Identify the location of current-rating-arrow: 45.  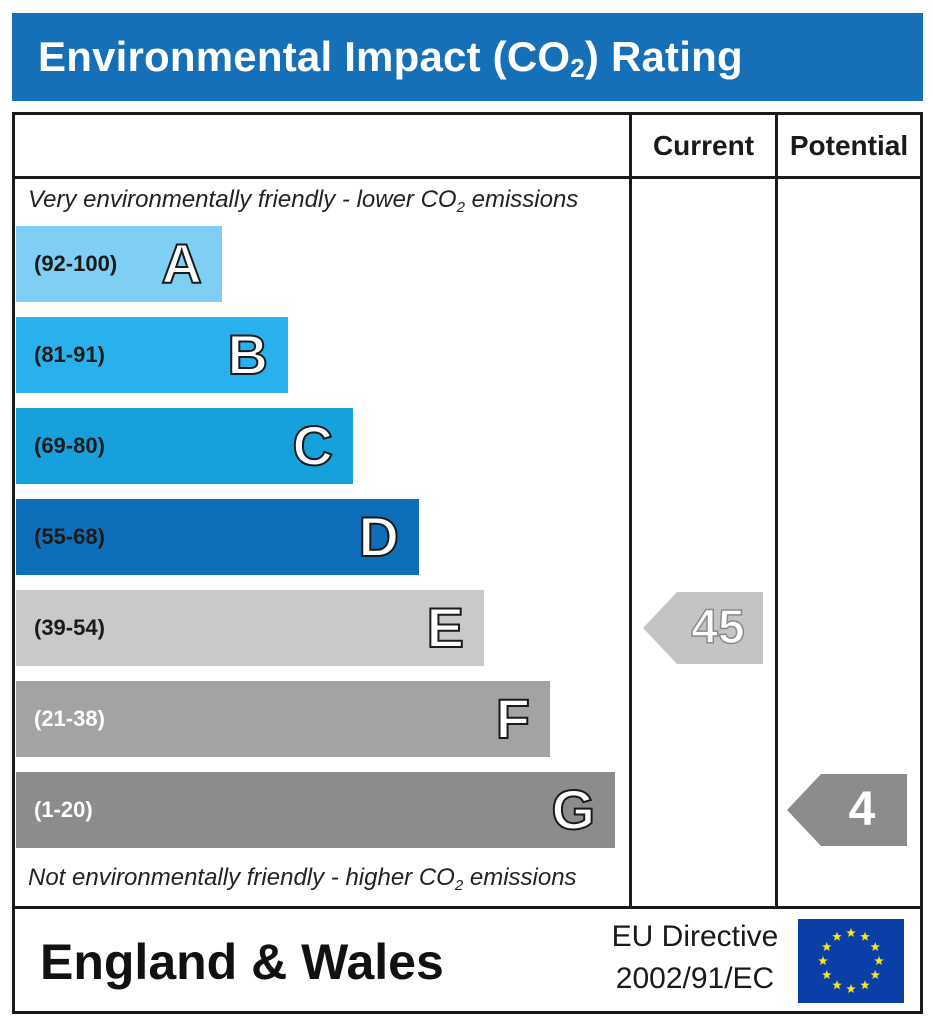
(703, 628).